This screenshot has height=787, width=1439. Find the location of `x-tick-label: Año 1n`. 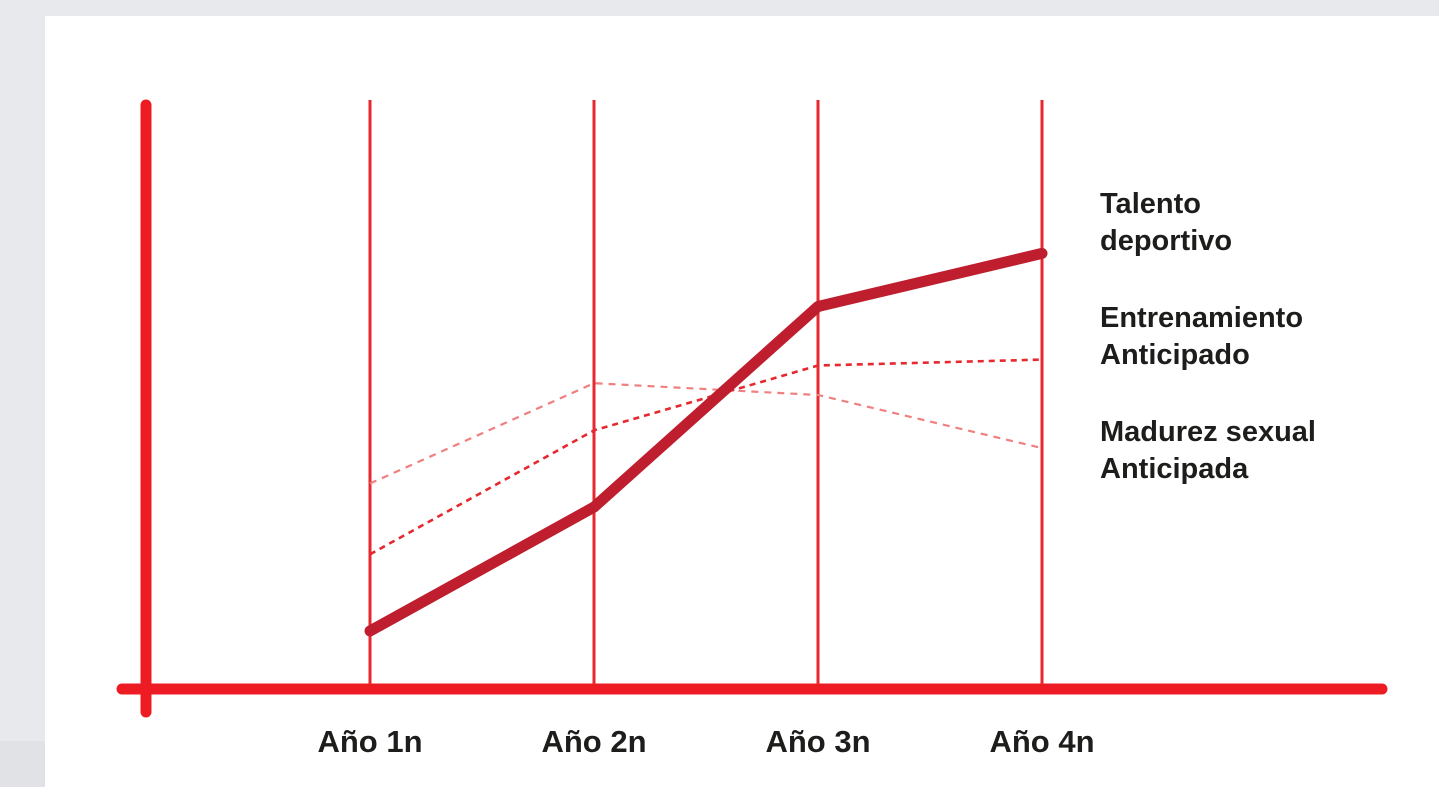

x-tick-label: Año 1n is located at coordinates (369, 741).